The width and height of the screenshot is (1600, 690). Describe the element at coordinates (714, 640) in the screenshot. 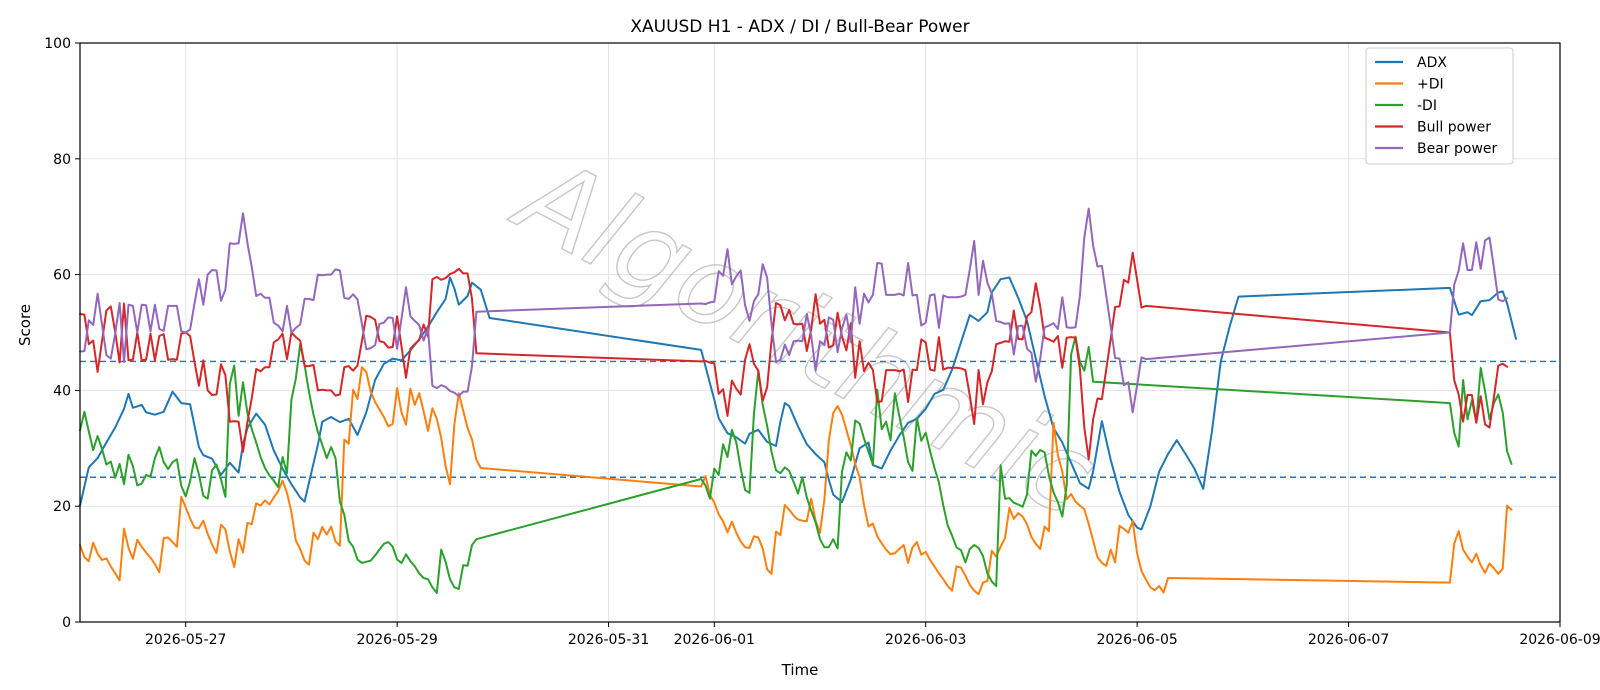

I see `x-tick-label: 2026-06-01` at that location.